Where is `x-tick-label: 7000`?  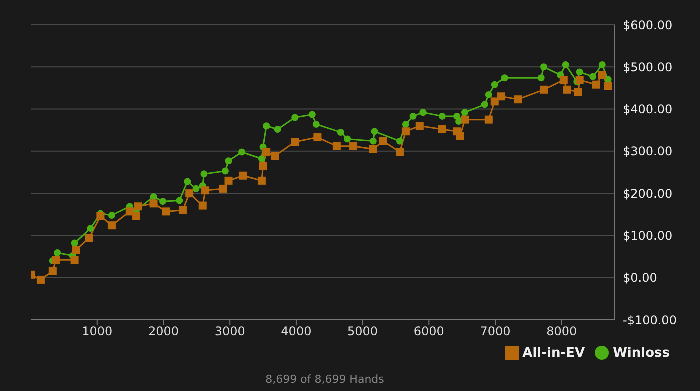 x-tick-label: 7000 is located at coordinates (495, 331).